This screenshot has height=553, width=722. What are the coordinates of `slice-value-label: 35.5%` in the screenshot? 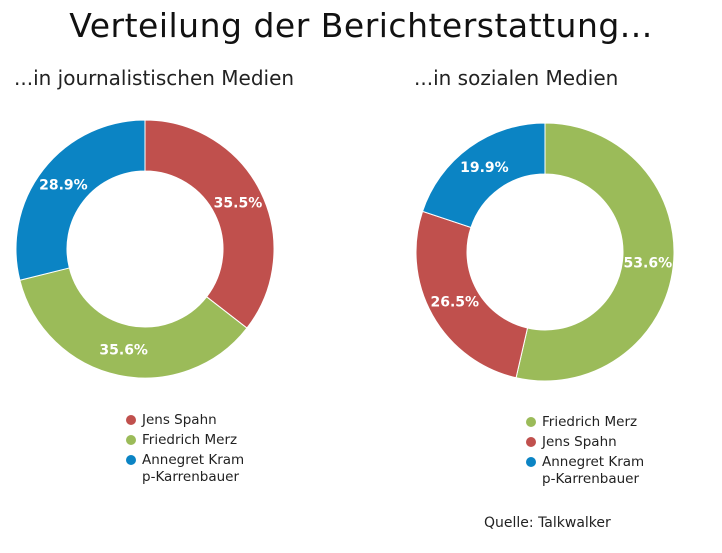 It's located at (238, 203).